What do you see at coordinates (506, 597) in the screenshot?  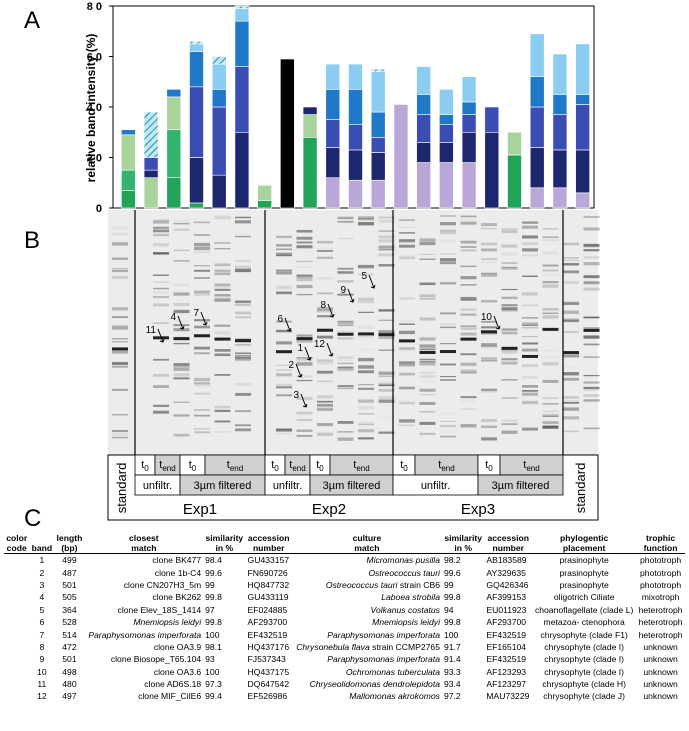 I see `culture-accession: AF399153` at bounding box center [506, 597].